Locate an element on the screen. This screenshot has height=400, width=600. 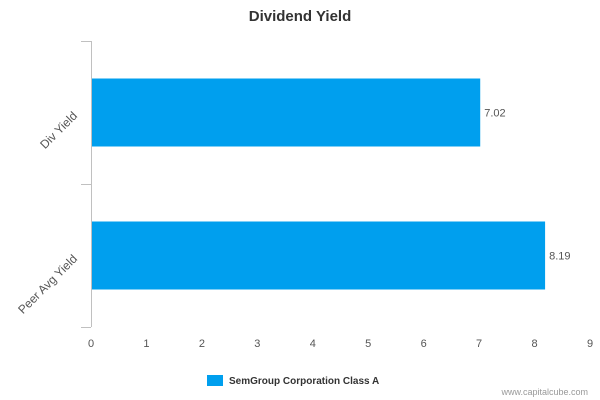
legend-label: SemGroup Corporation Class A is located at coordinates (304, 381).